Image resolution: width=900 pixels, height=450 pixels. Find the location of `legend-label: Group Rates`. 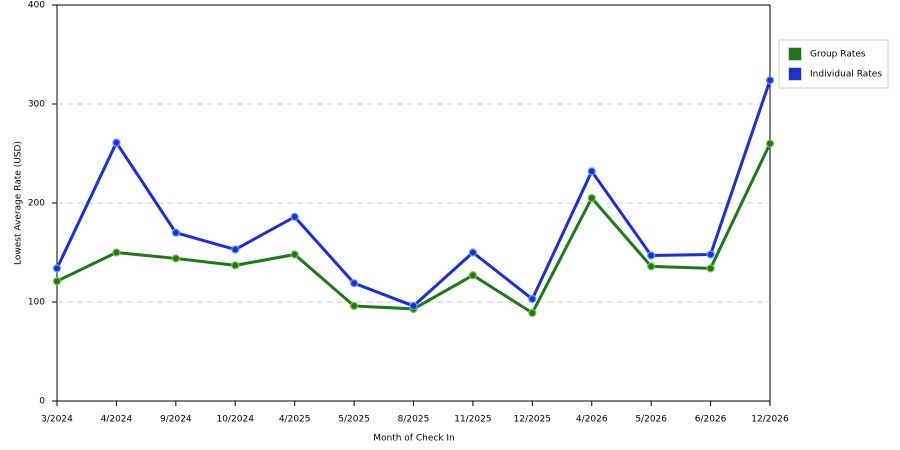

legend-label: Group Rates is located at coordinates (838, 55).